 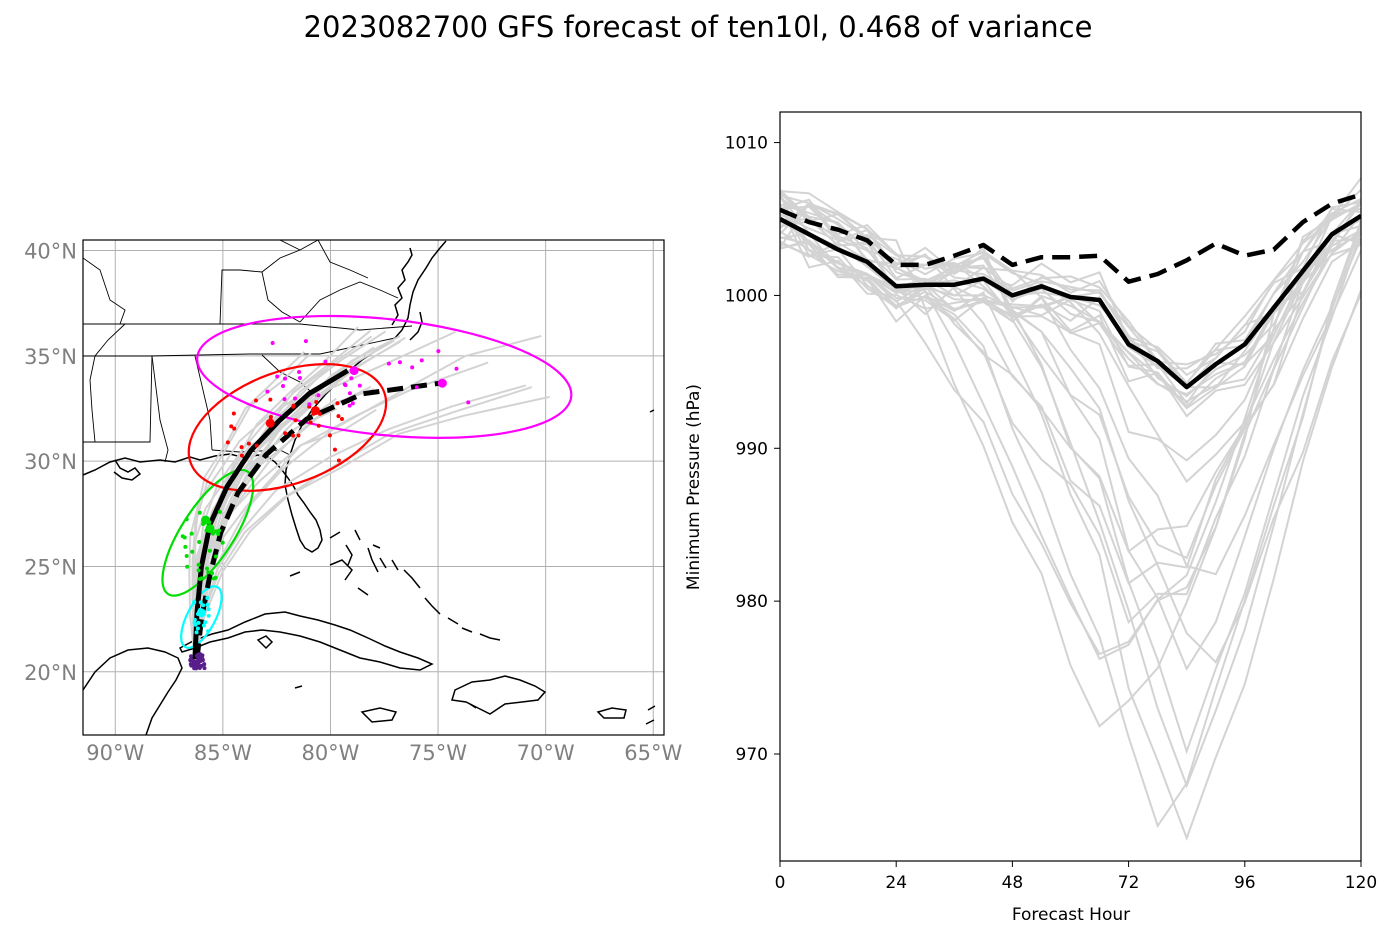 I want to click on x-tick-label: 0, so click(x=780, y=883).